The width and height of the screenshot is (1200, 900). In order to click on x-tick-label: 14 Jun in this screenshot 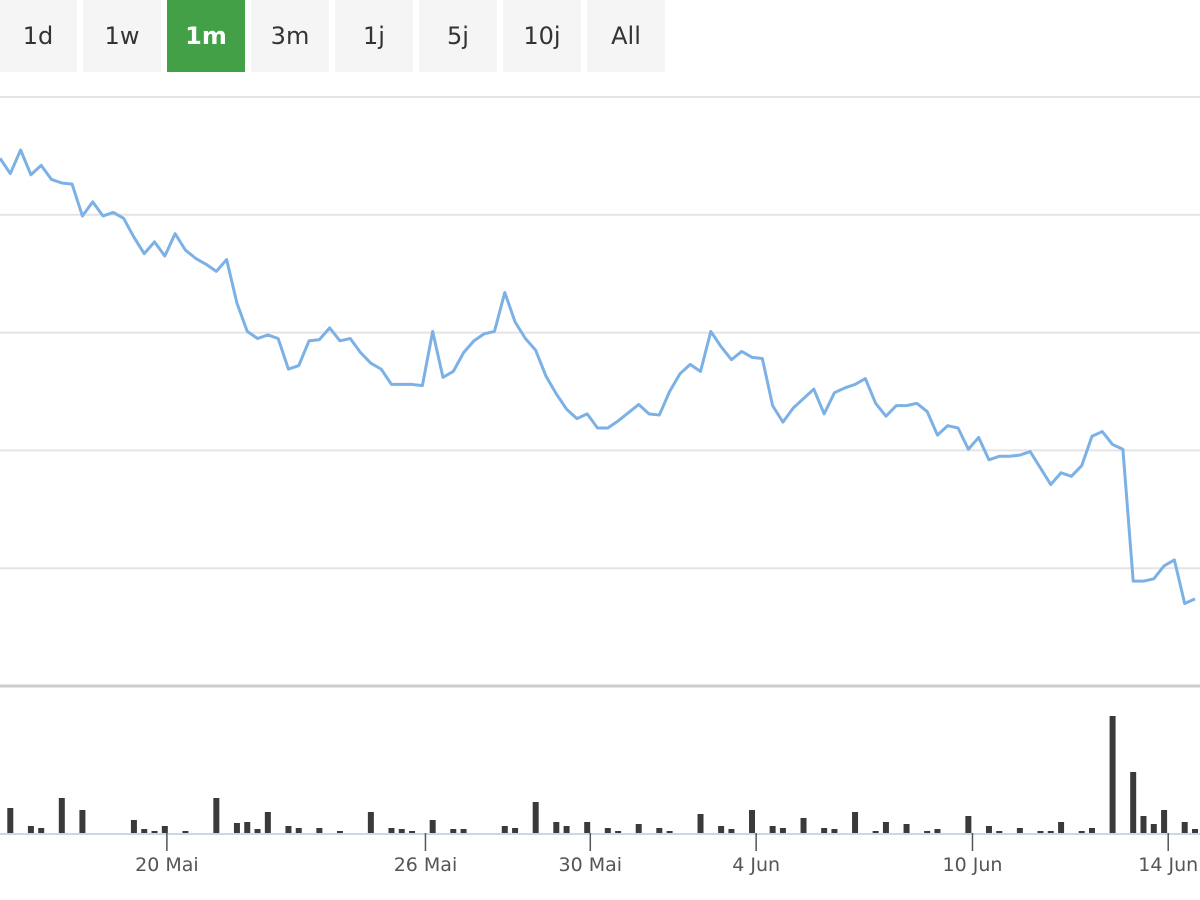, I will do `click(1168, 865)`.